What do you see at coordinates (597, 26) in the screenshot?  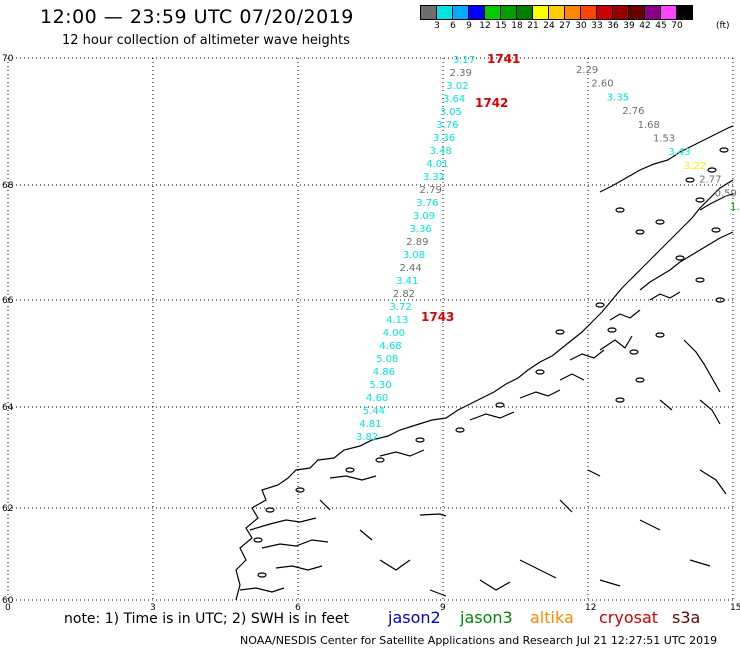 I see `color-scale-label: 33` at bounding box center [597, 26].